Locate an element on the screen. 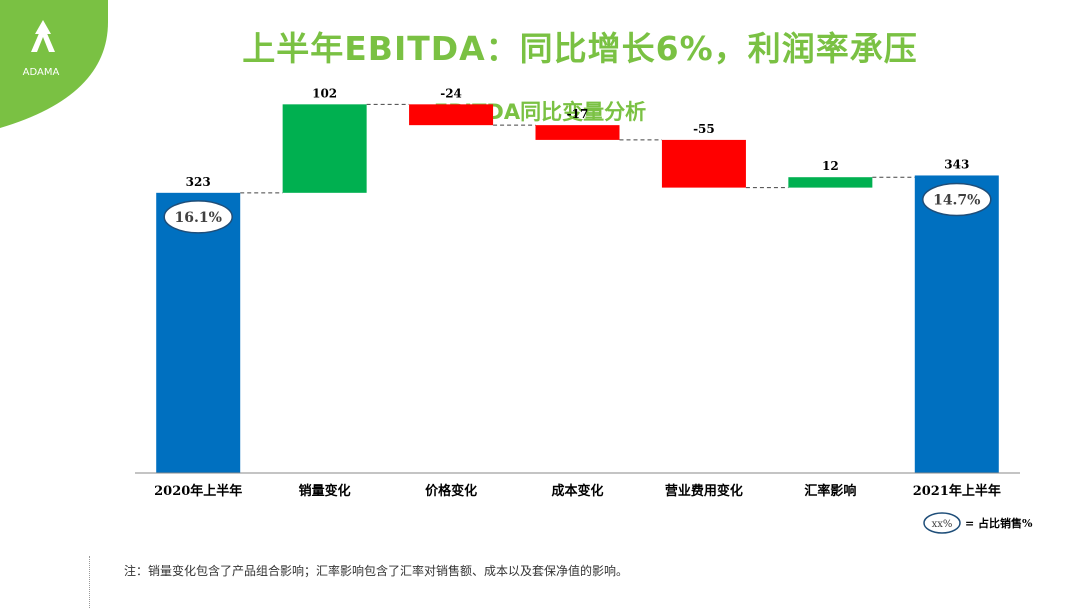  category-label: 2021年上半年 is located at coordinates (957, 491).